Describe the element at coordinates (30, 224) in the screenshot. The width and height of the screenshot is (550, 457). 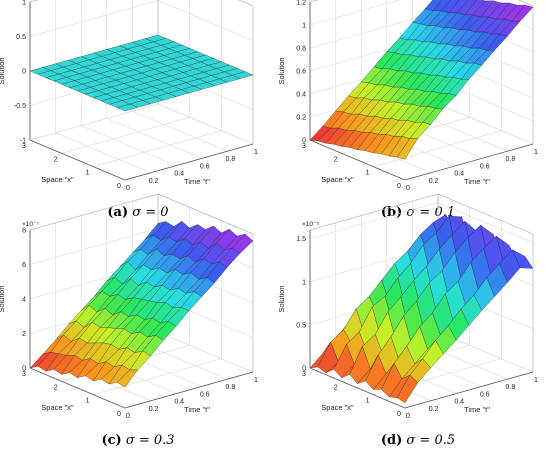
I see `z-exponent-label: ×10⁻⁷` at that location.